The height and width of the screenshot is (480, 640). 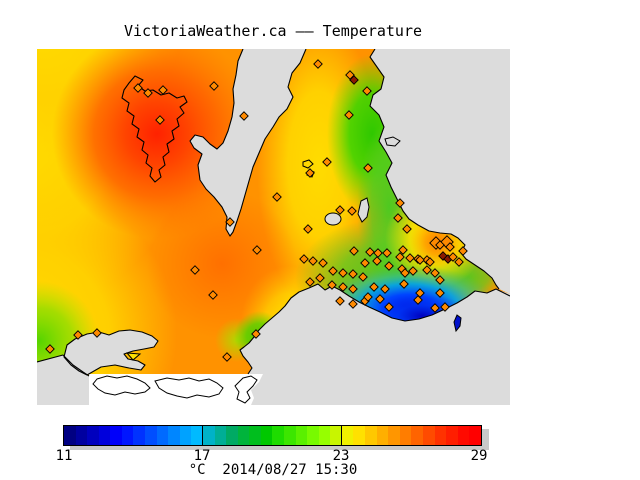 What do you see at coordinates (273, 470) in the screenshot?
I see `units-timestamp-caption: °C 2014/08/27 15:30` at bounding box center [273, 470].